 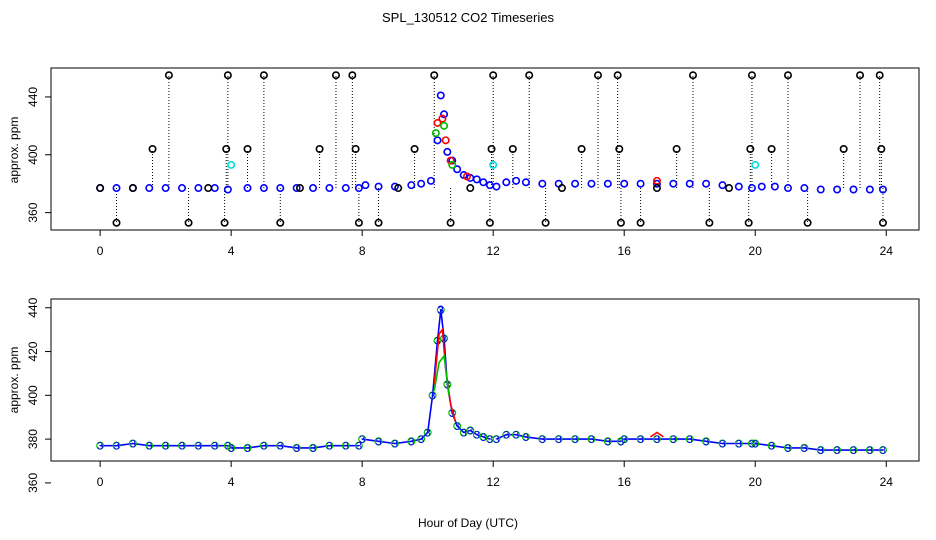 I want to click on top-y-ticks: 360 400 440, so click(x=38, y=155).